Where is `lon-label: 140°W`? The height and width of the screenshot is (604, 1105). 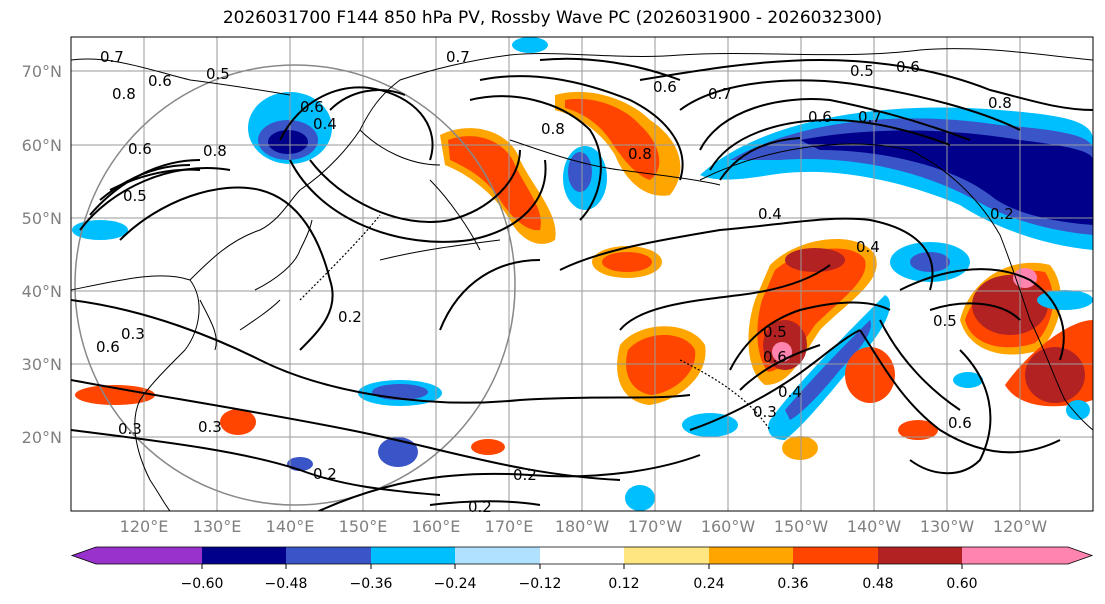
lon-label: 140°W is located at coordinates (874, 526).